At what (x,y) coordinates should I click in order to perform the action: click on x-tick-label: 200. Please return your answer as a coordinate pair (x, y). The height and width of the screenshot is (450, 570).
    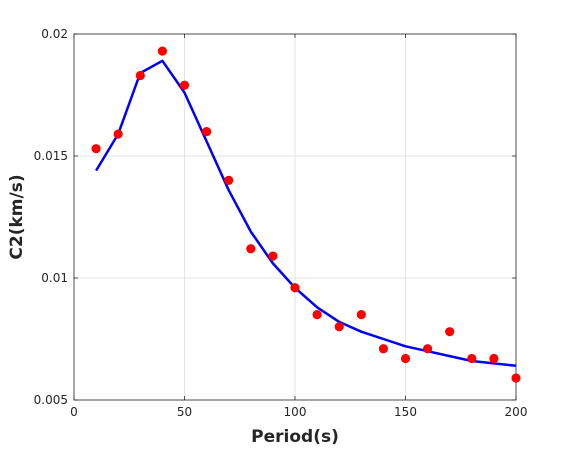
    Looking at the image, I should click on (516, 412).